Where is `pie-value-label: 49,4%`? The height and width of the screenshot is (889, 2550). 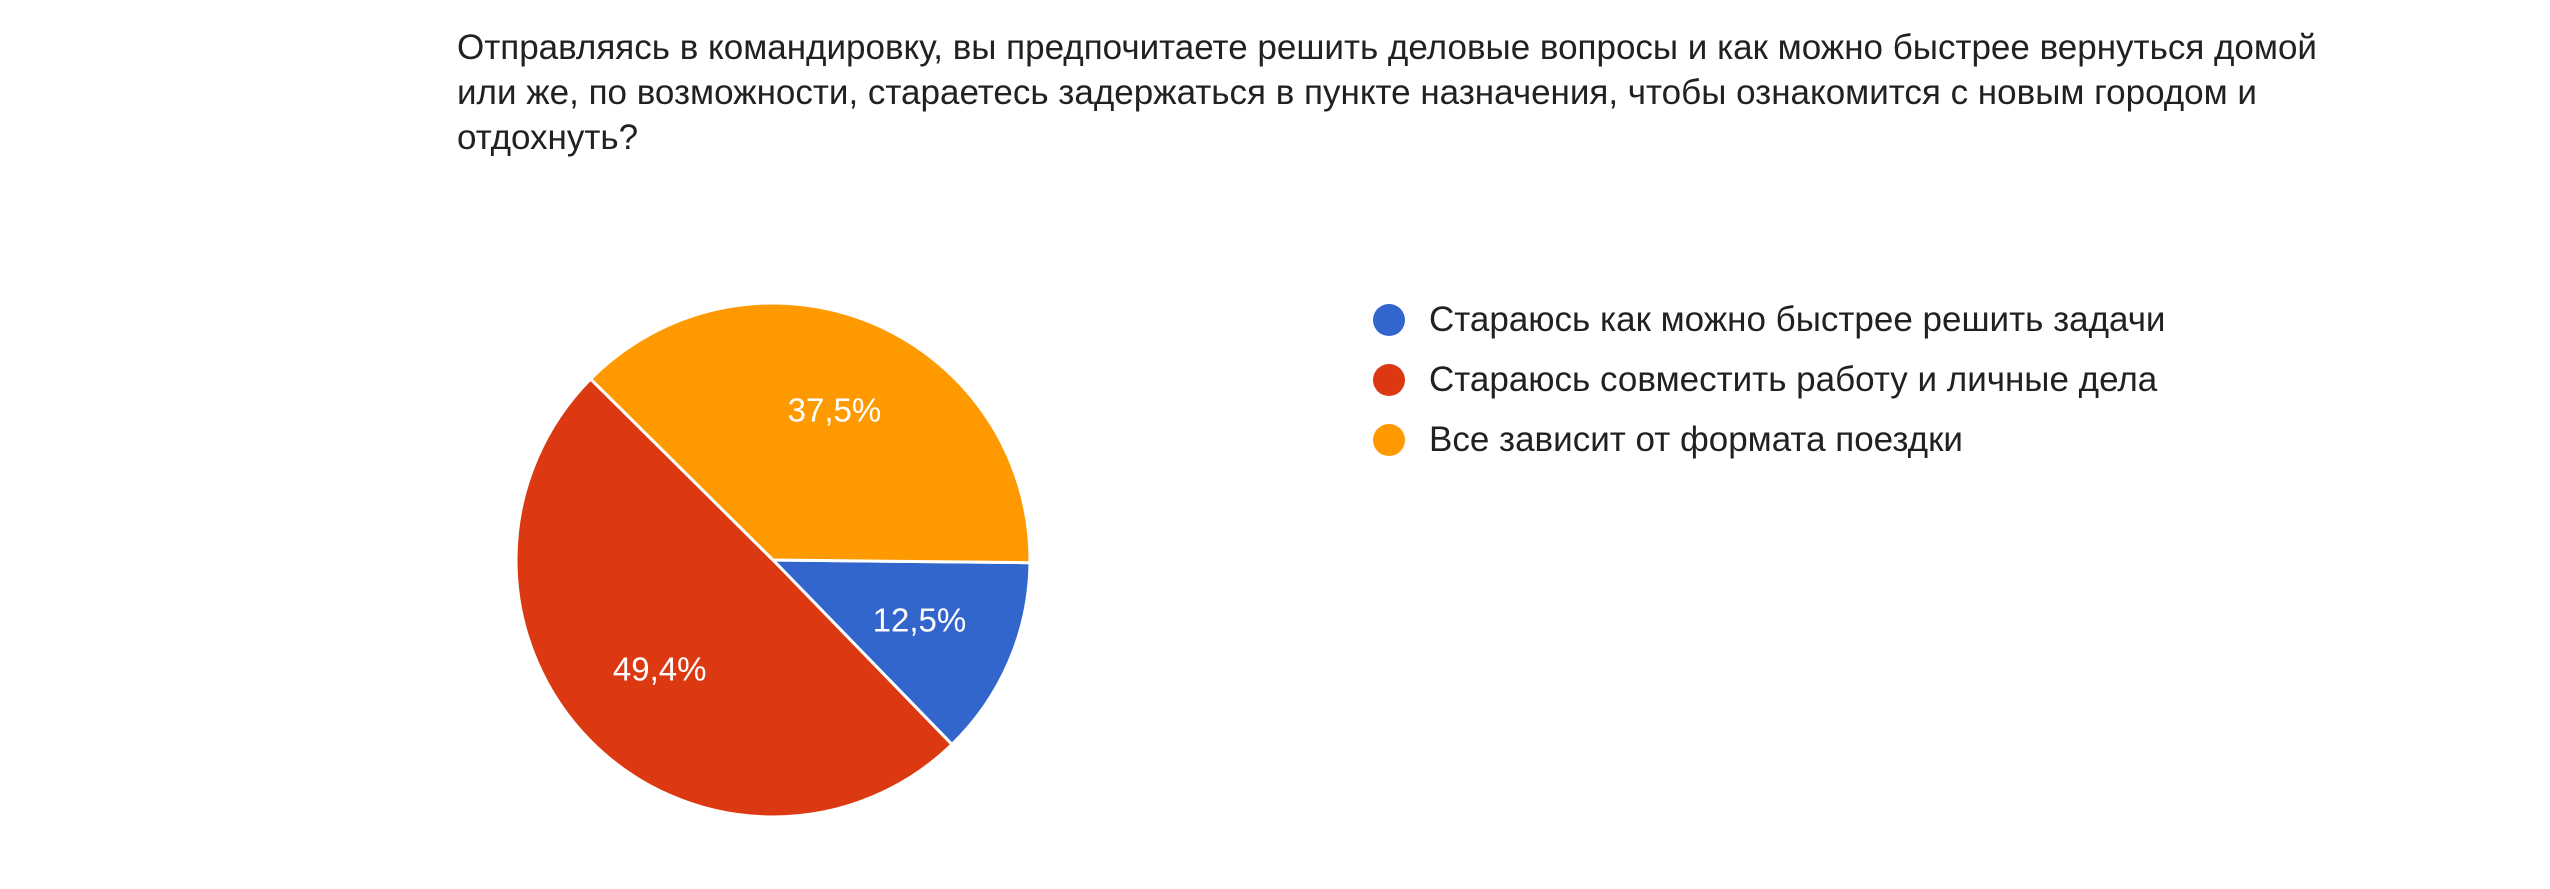 pie-value-label: 49,4% is located at coordinates (660, 669).